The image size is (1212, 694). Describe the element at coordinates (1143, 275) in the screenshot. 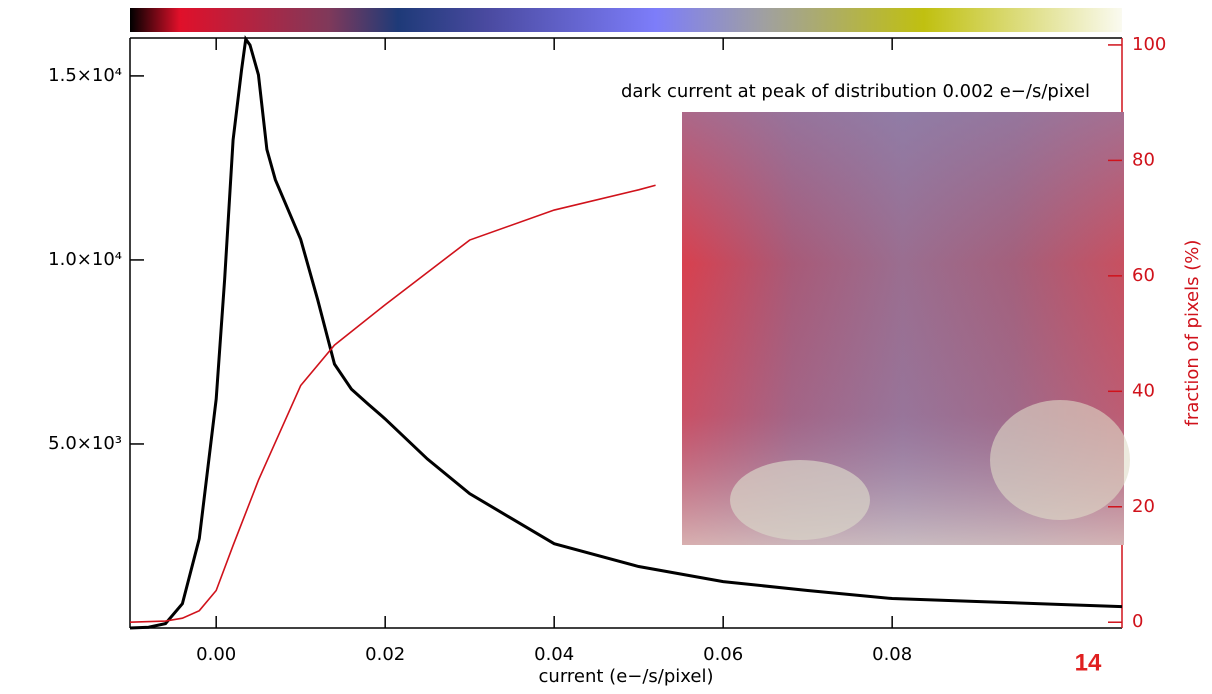

I see `y2-tick-label: 60` at that location.